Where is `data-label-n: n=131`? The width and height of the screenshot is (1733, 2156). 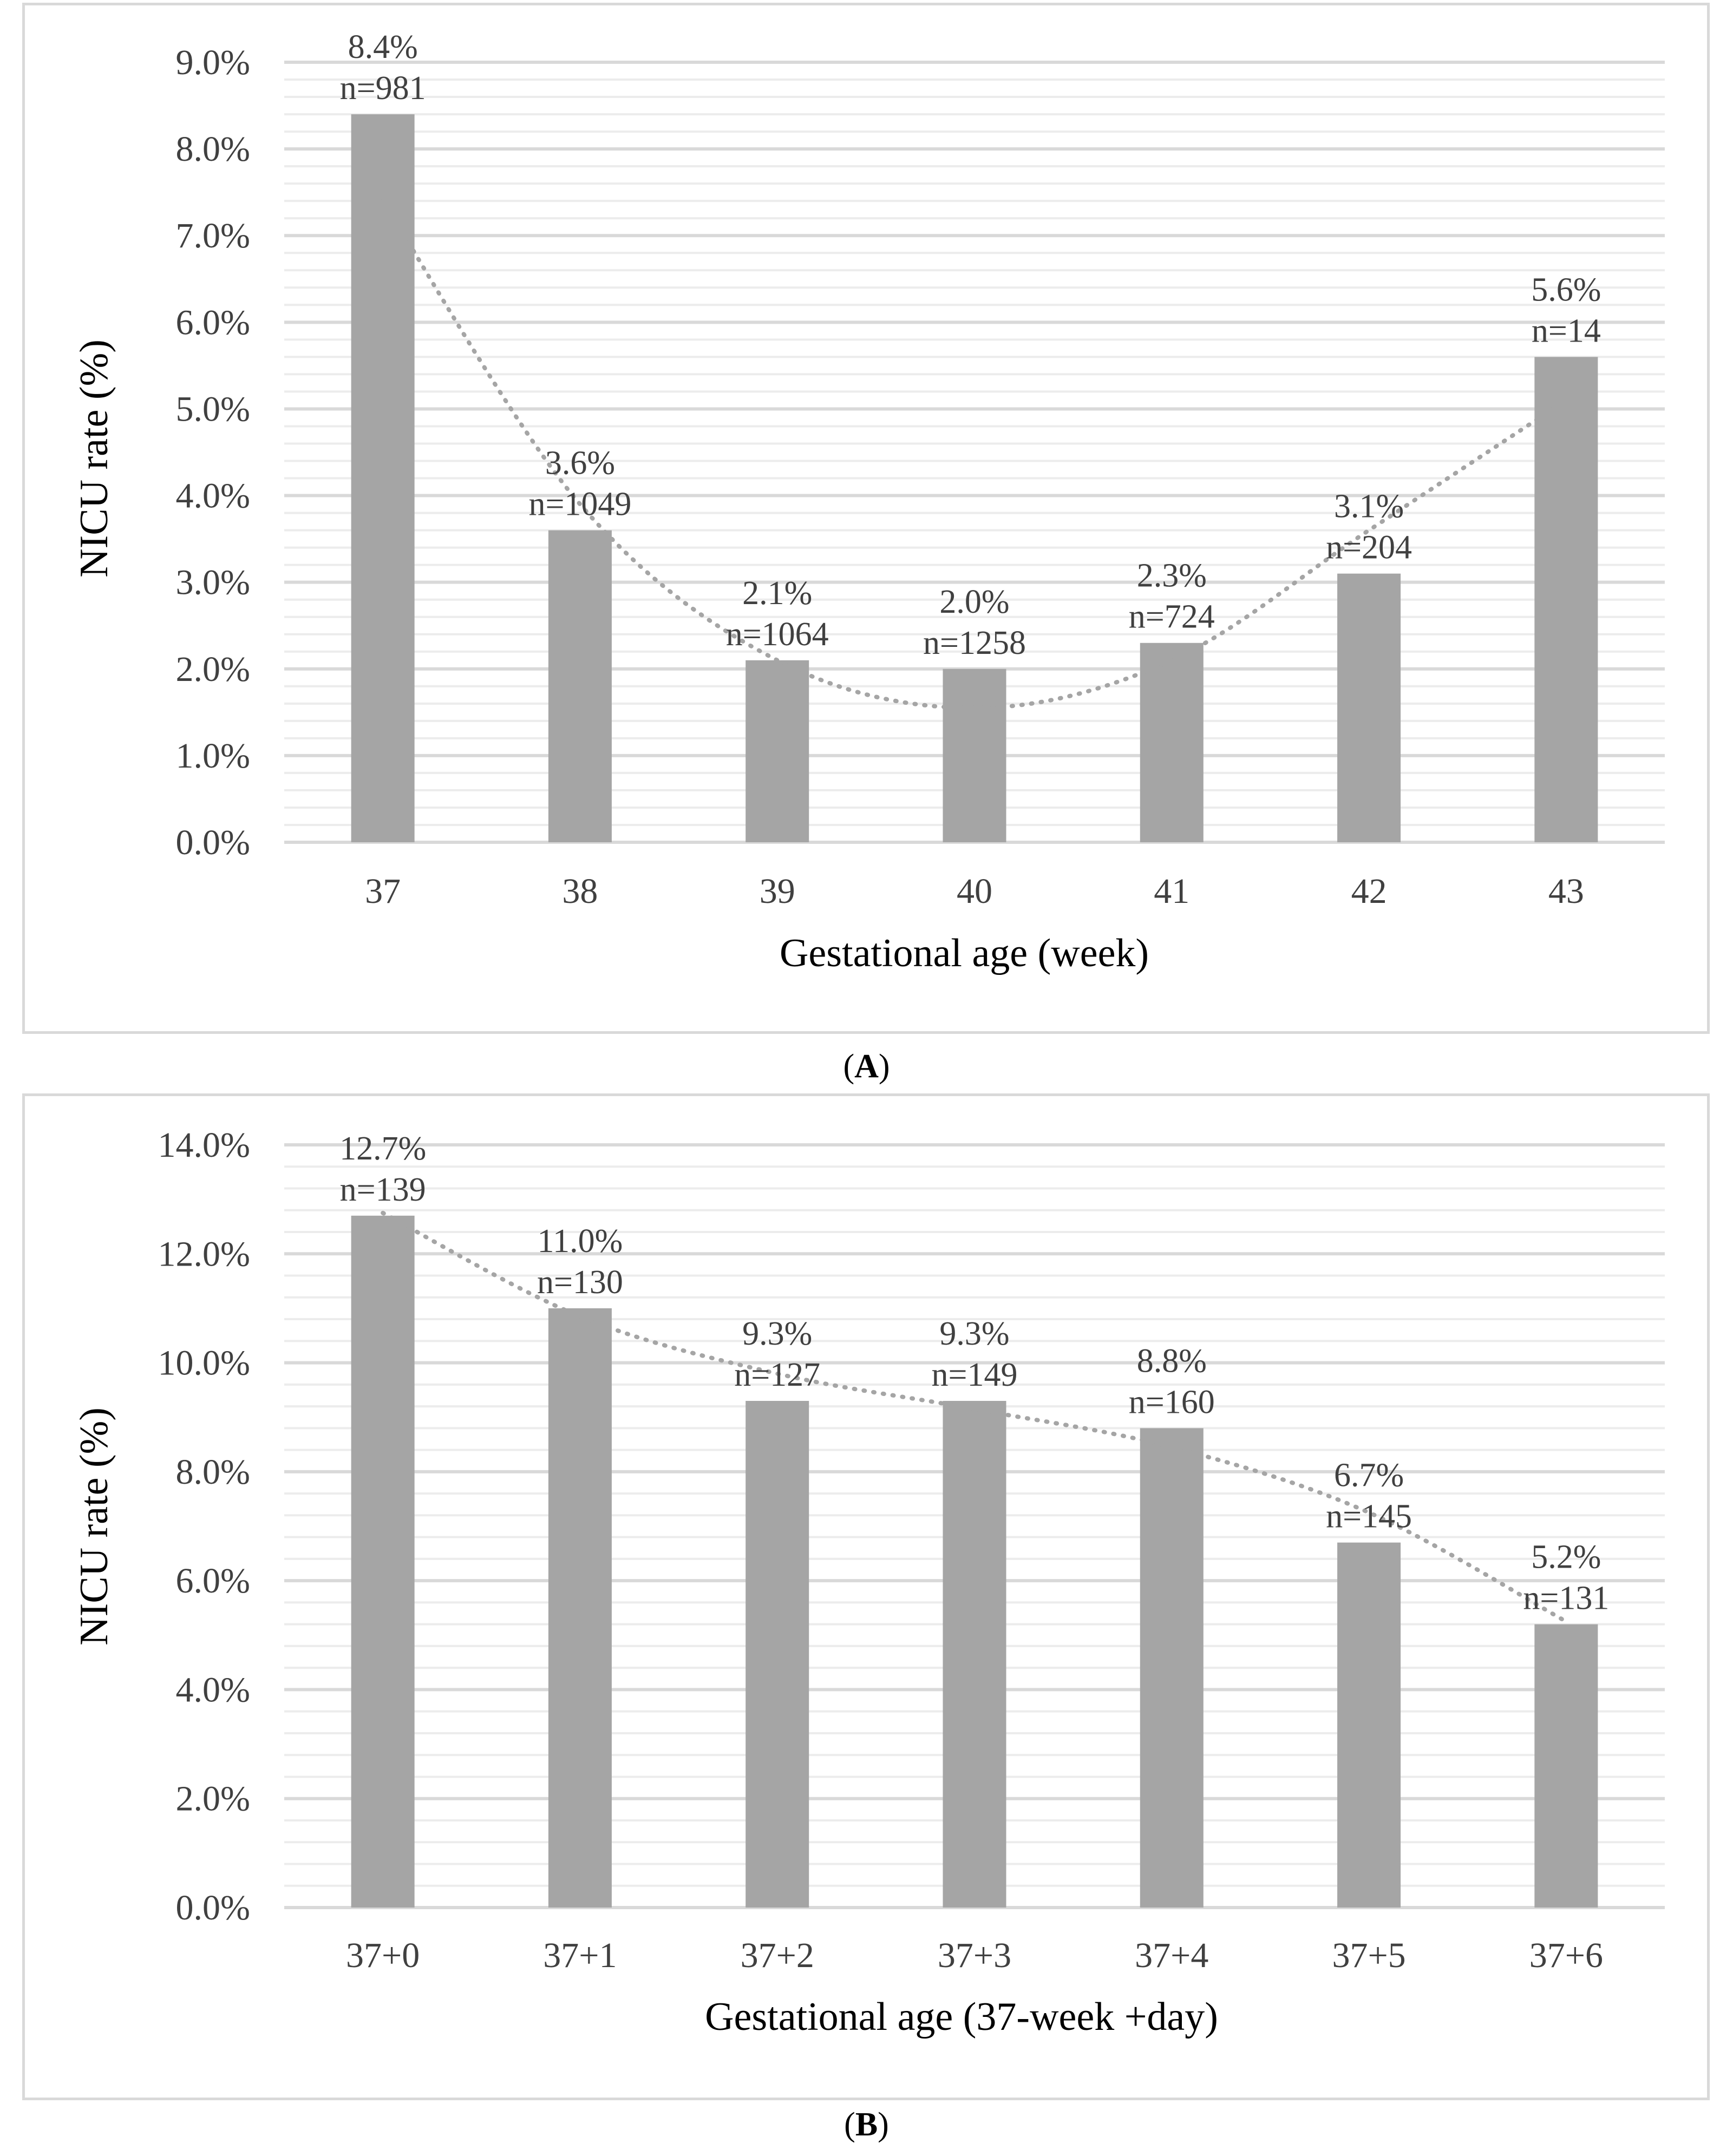 data-label-n: n=131 is located at coordinates (1566, 1598).